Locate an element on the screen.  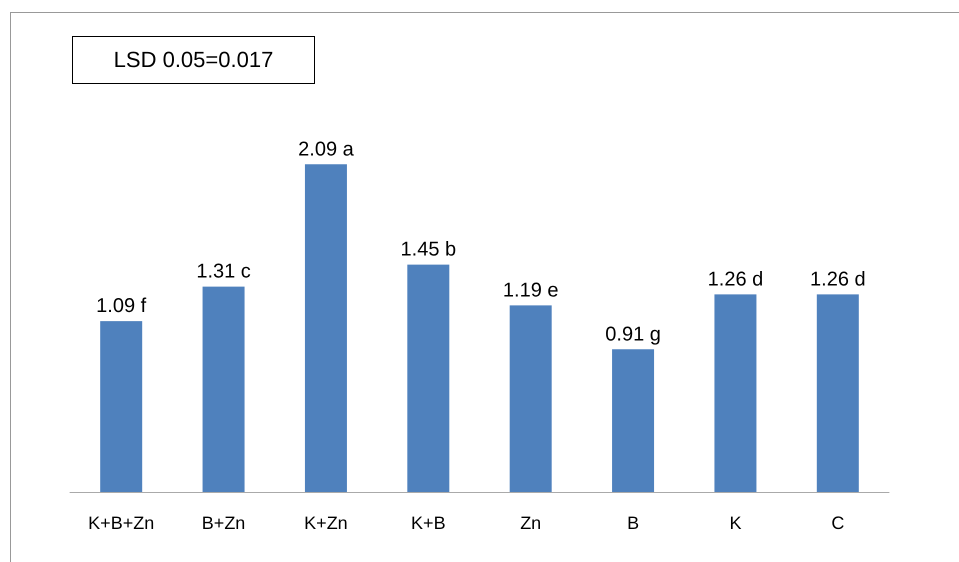
text: LSD 0.05=0.017 is located at coordinates (193, 60).